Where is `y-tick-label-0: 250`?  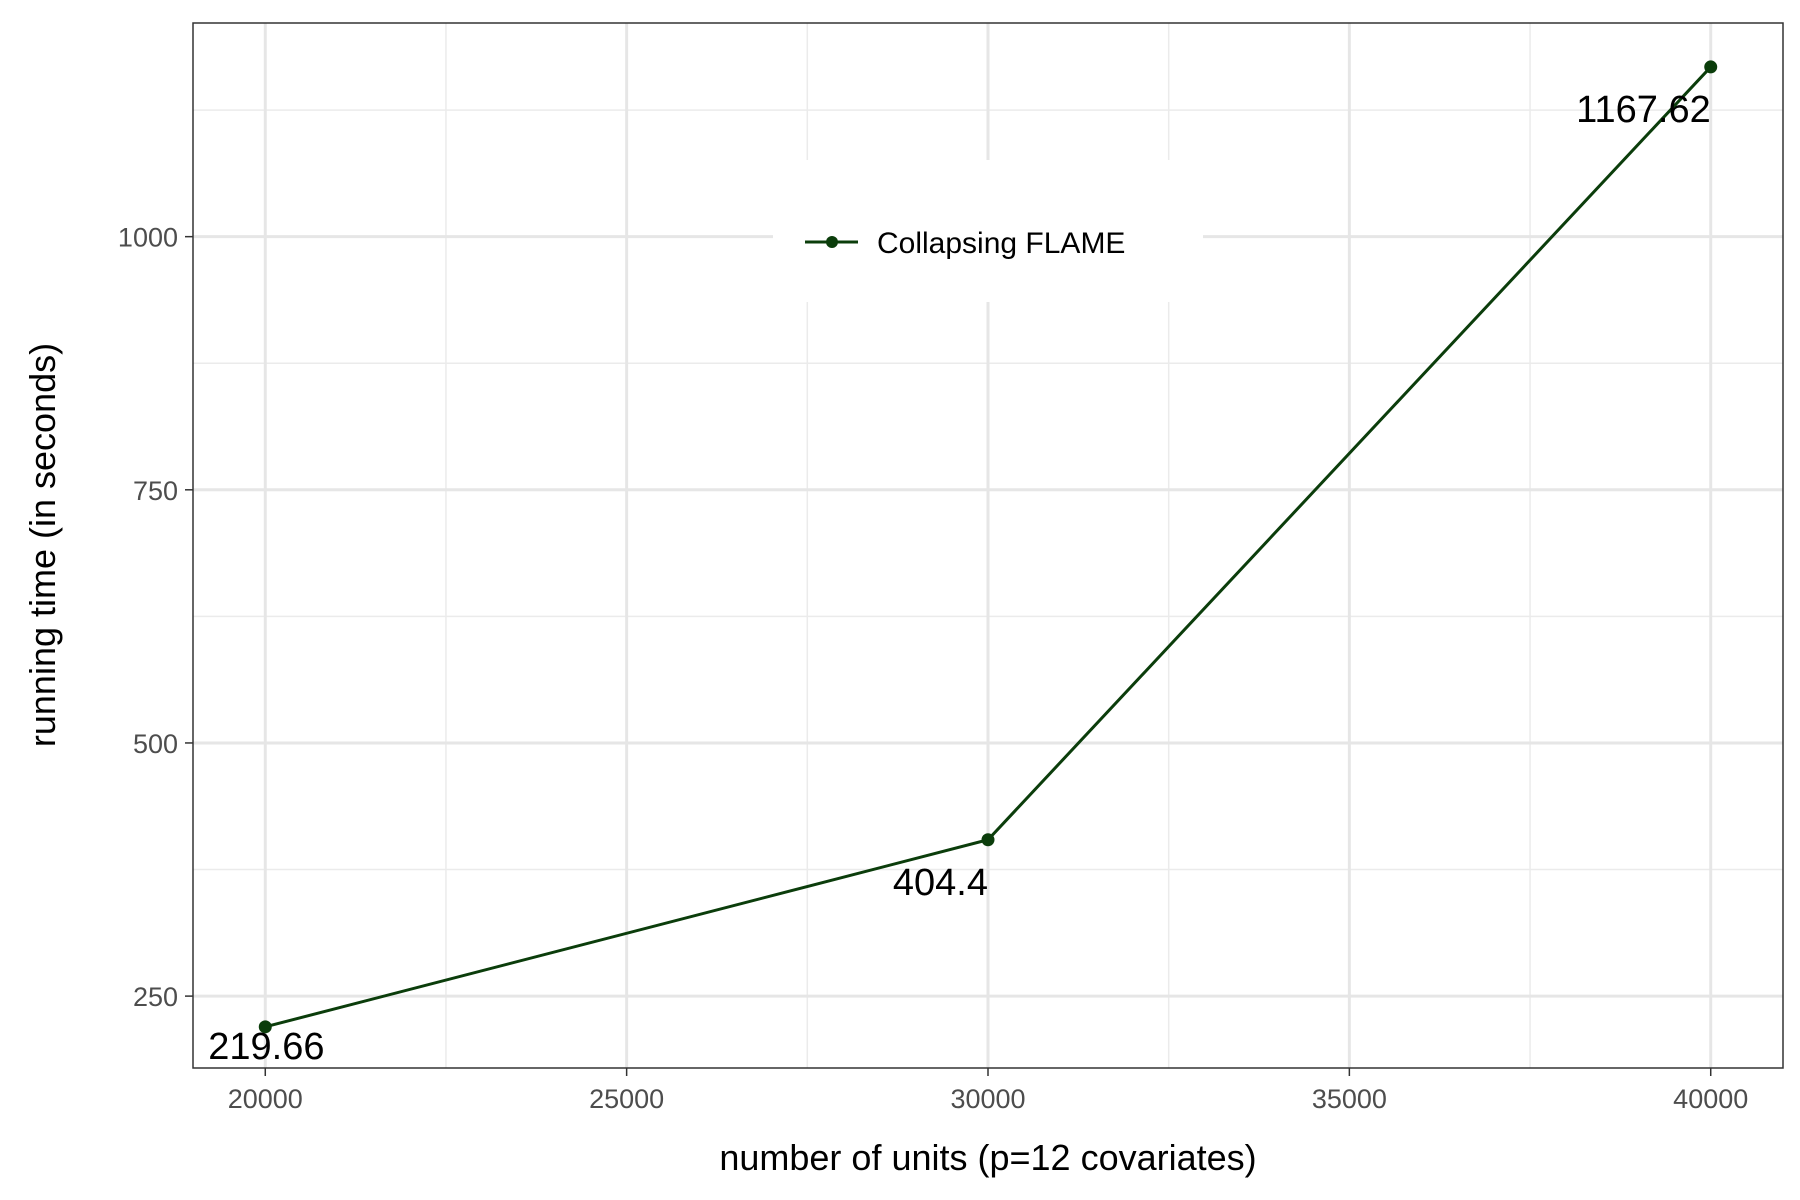
y-tick-label-0: 250 is located at coordinates (155, 997).